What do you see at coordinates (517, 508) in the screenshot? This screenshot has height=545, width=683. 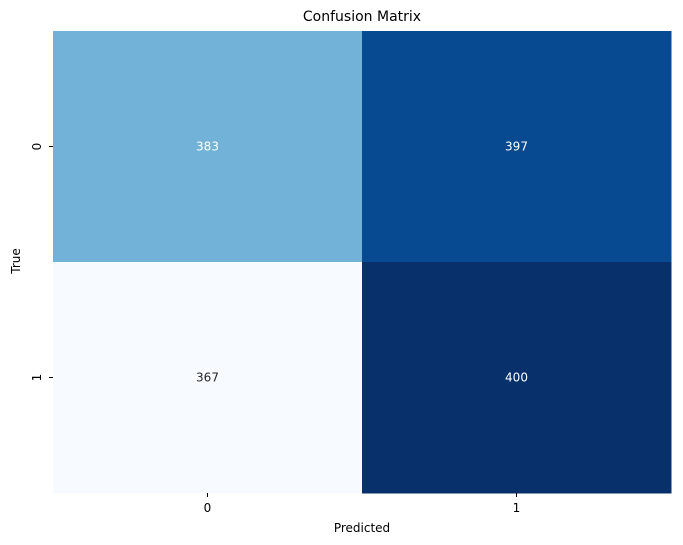 I see `x-tick-label-1: 1` at bounding box center [517, 508].